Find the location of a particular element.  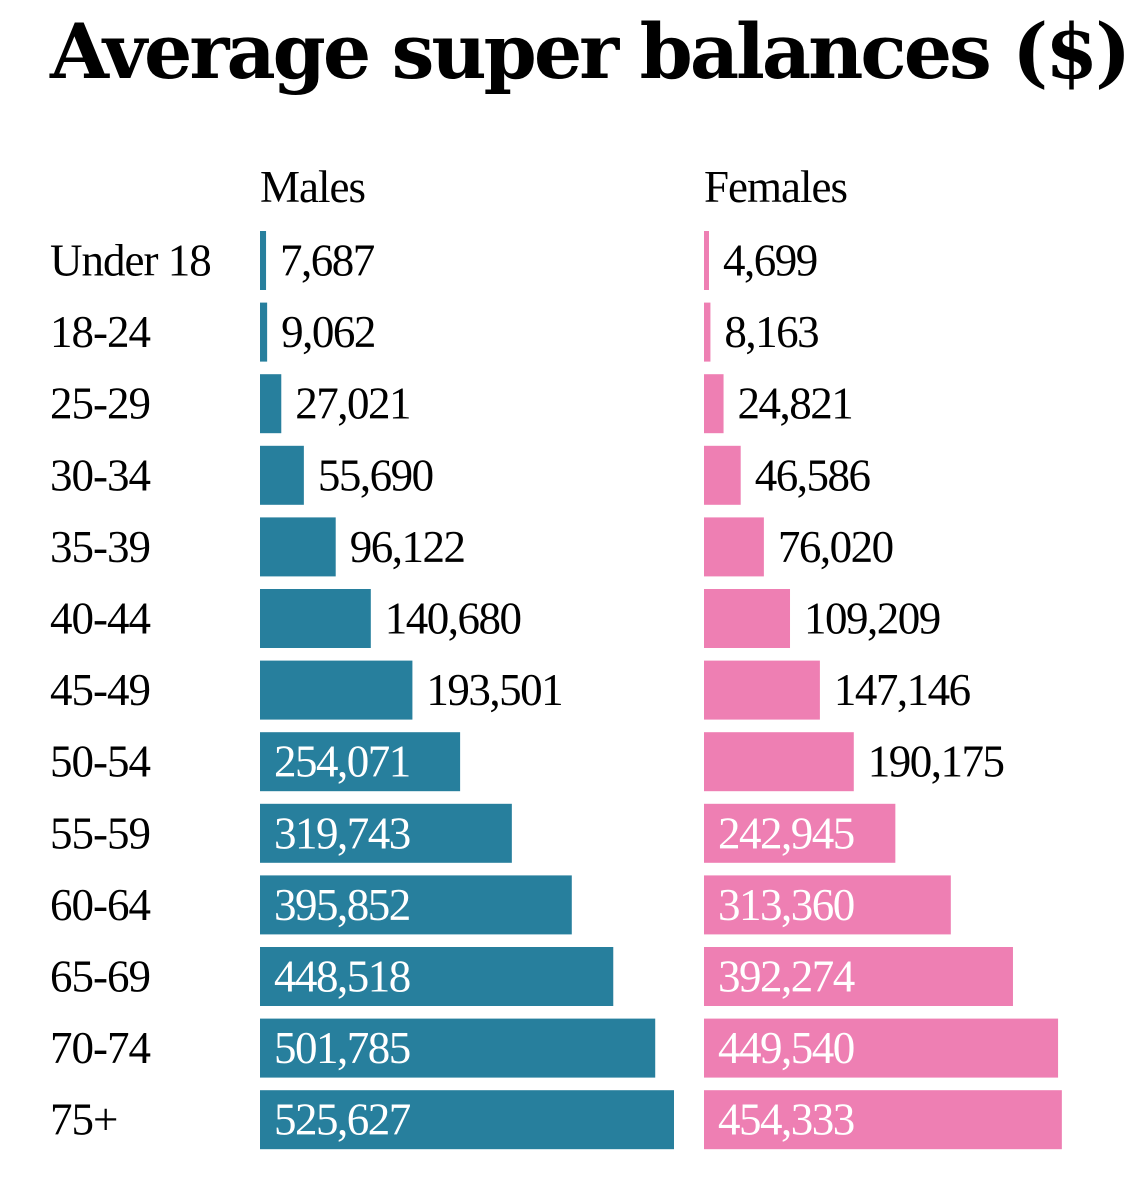

chart-title: Average super balances ($) is located at coordinates (589, 51).